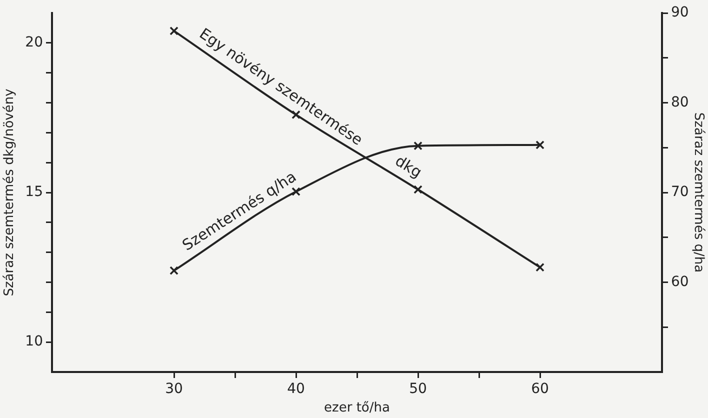  I want to click on y2-tick-label: 60, so click(680, 282).